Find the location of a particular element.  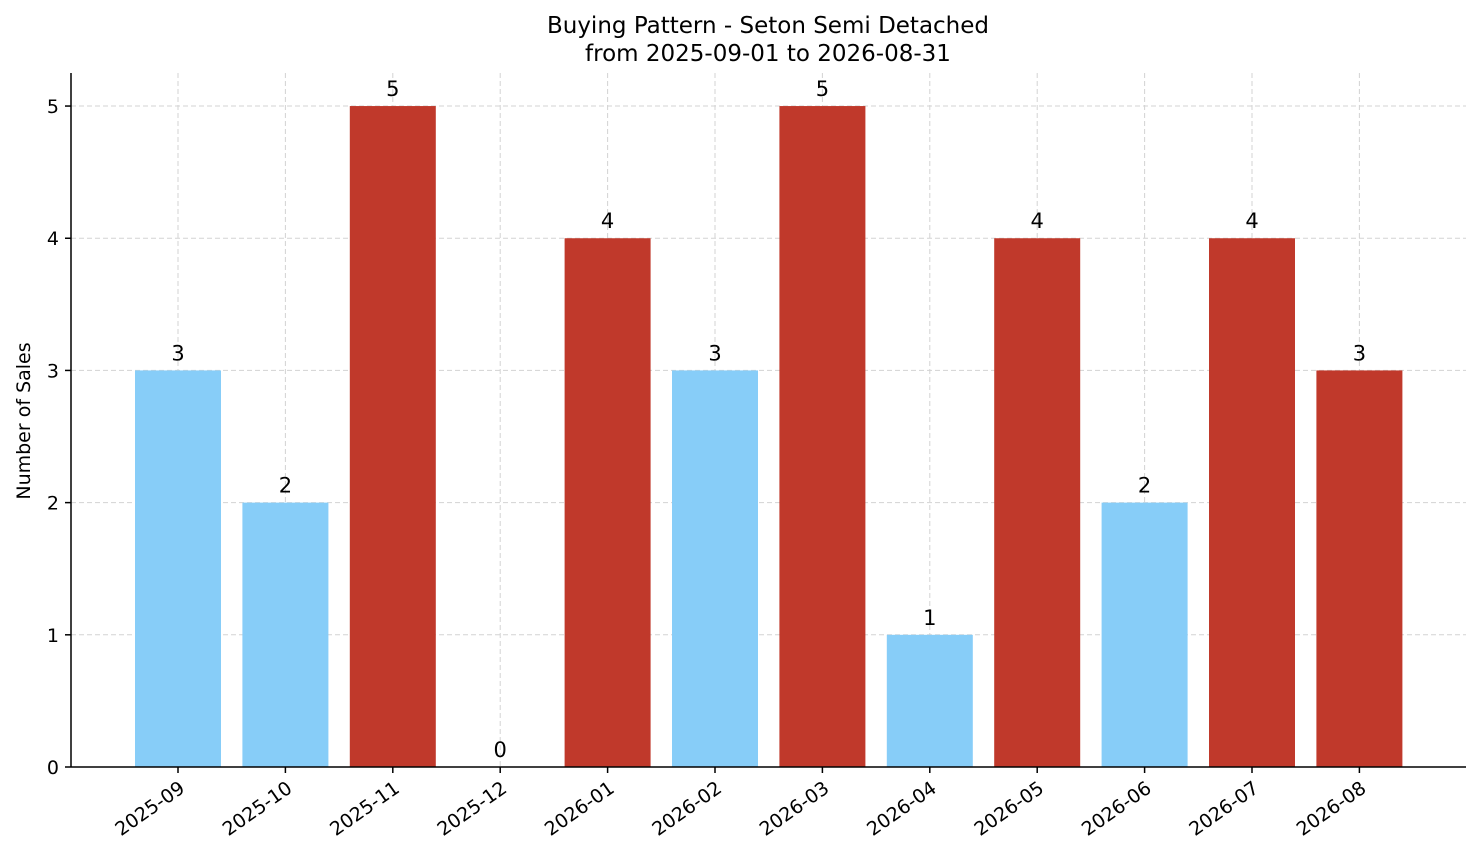

y-tick-label: 2 is located at coordinates (53, 504).